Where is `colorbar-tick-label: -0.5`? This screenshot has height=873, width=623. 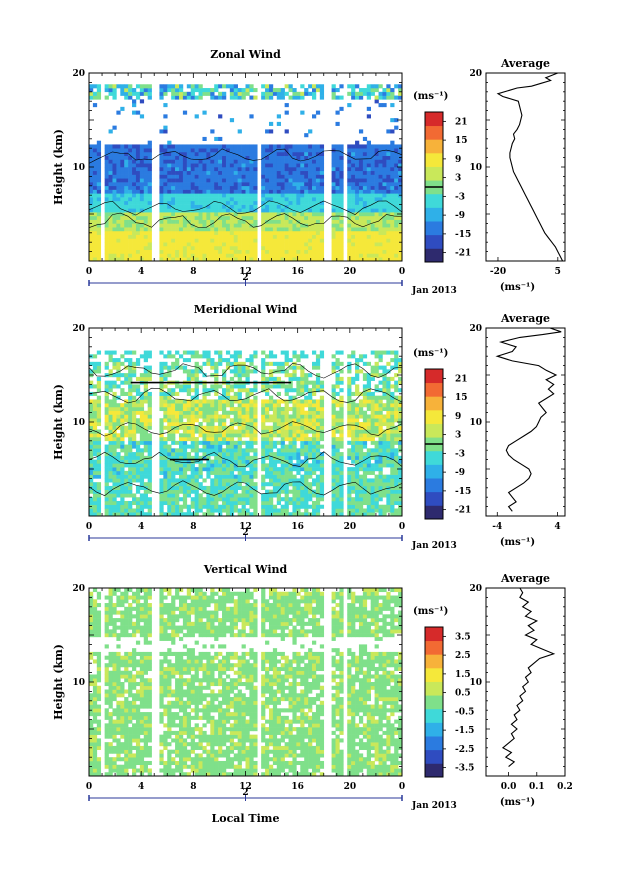
colorbar-tick-label: -0.5 is located at coordinates (464, 712).